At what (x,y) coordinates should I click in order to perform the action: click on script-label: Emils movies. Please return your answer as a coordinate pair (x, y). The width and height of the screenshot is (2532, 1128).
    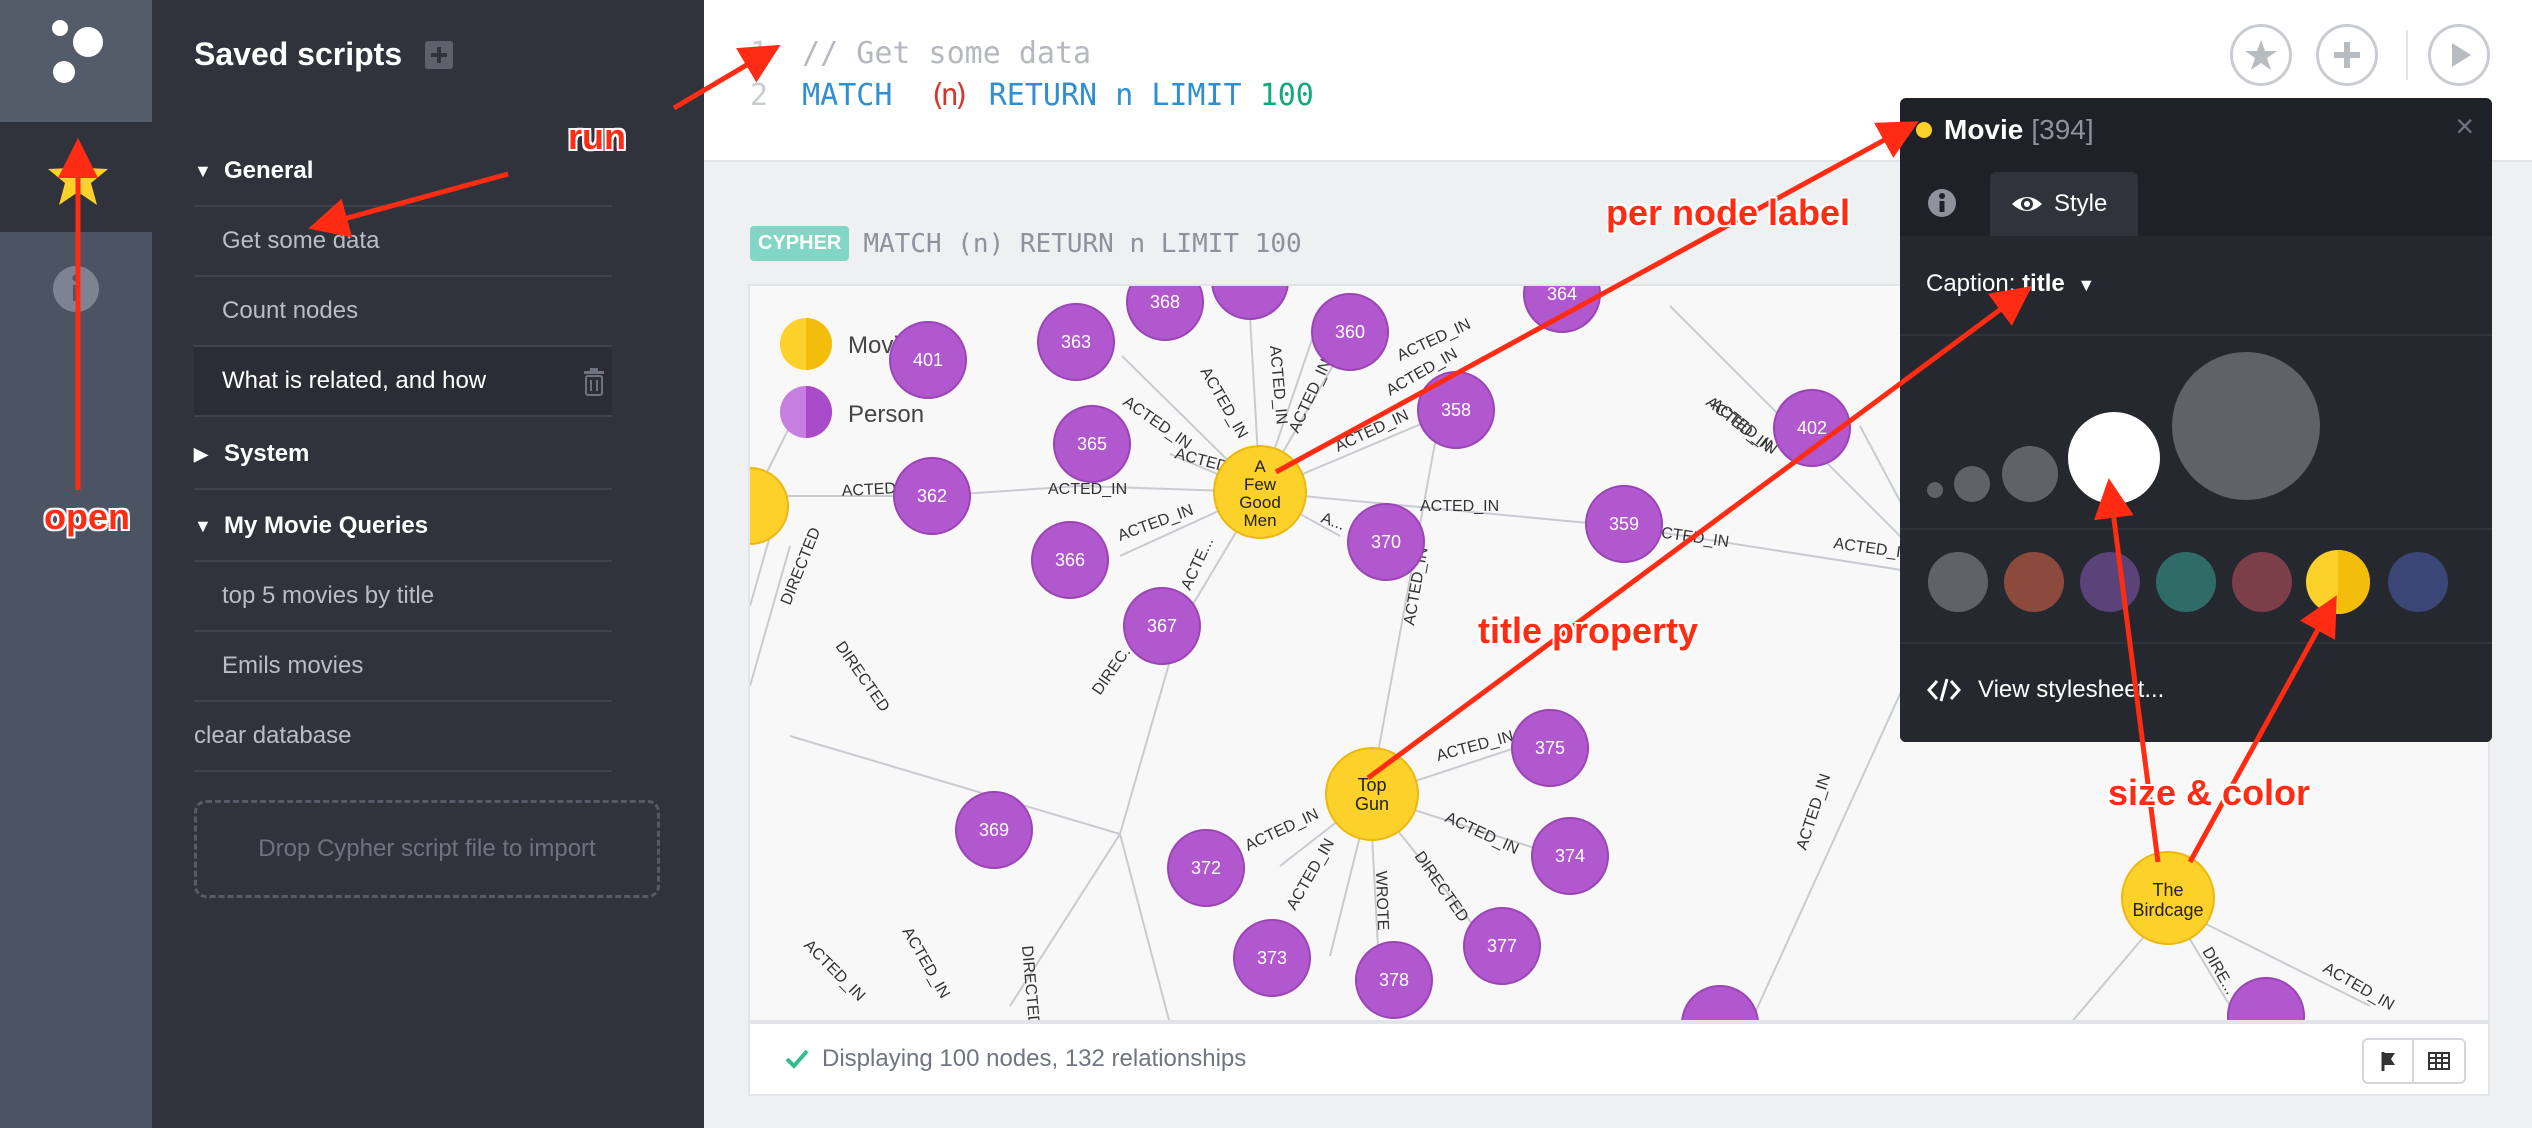
    Looking at the image, I should click on (293, 665).